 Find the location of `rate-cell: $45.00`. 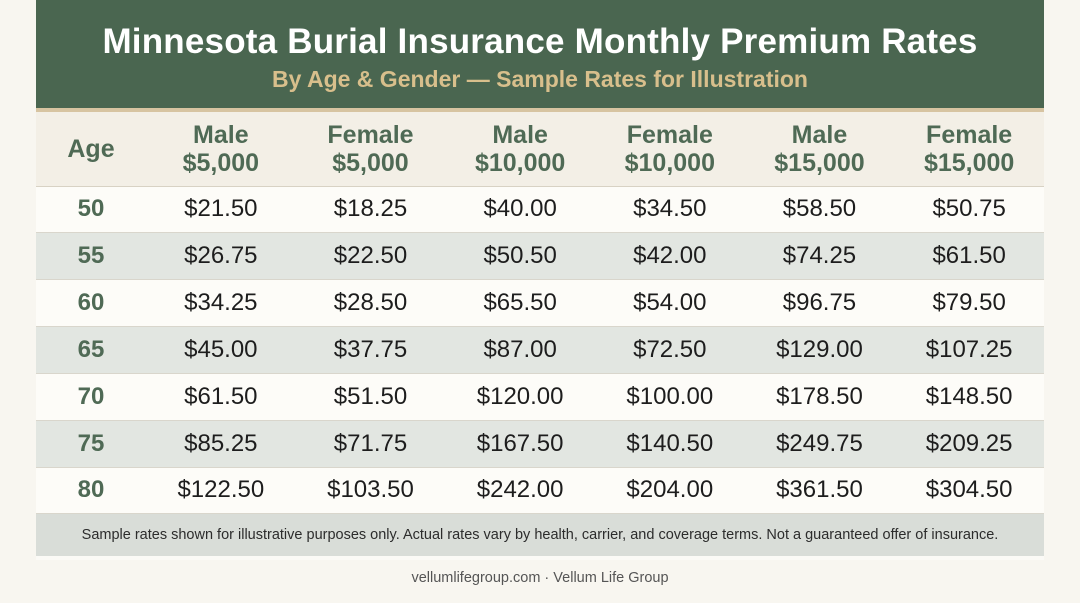

rate-cell: $45.00 is located at coordinates (221, 350).